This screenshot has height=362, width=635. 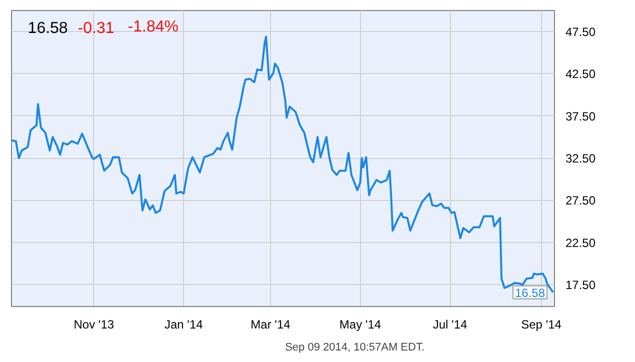 I want to click on x-tick-label: Sep '14, so click(x=541, y=325).